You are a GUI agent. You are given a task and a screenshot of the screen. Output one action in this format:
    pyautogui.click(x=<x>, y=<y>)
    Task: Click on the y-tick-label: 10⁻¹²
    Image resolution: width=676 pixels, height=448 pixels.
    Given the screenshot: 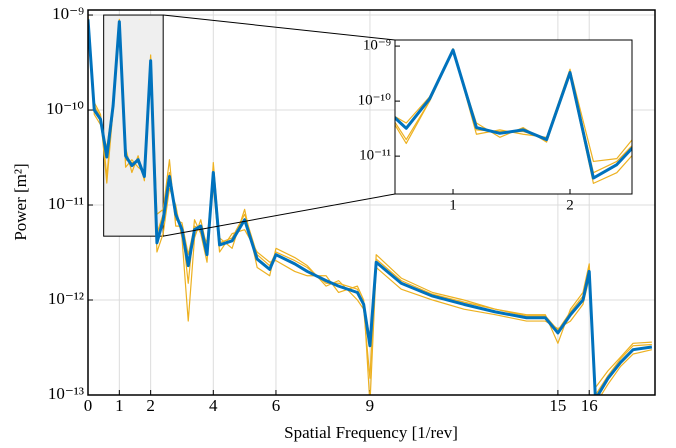 What is the action you would take?
    pyautogui.click(x=66, y=298)
    